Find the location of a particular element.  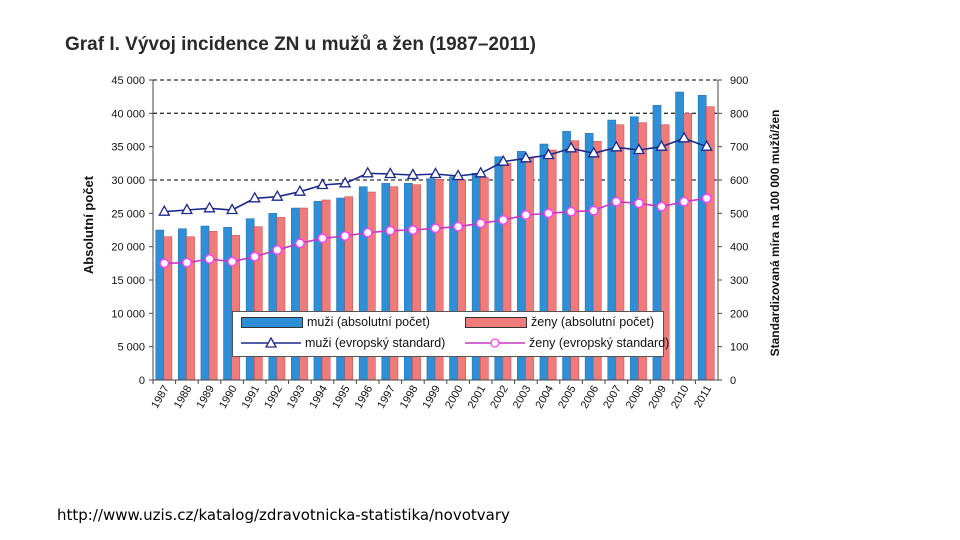

women-standard-point-2000 is located at coordinates (458, 226).